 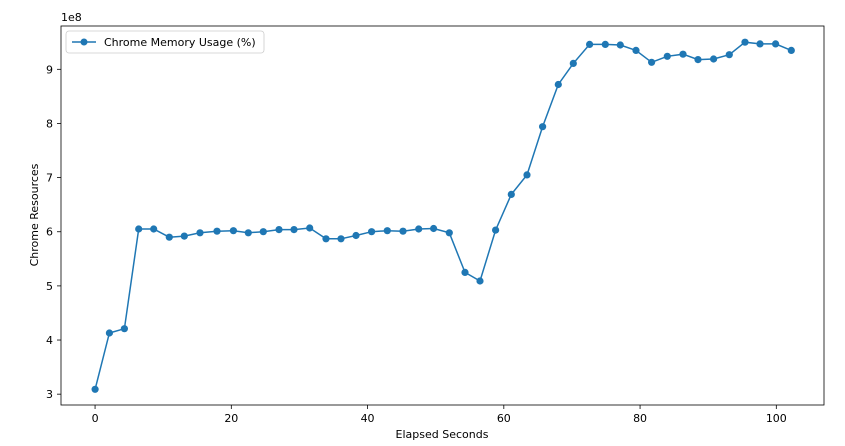 I want to click on y-tick-label: 8, so click(x=49, y=123).